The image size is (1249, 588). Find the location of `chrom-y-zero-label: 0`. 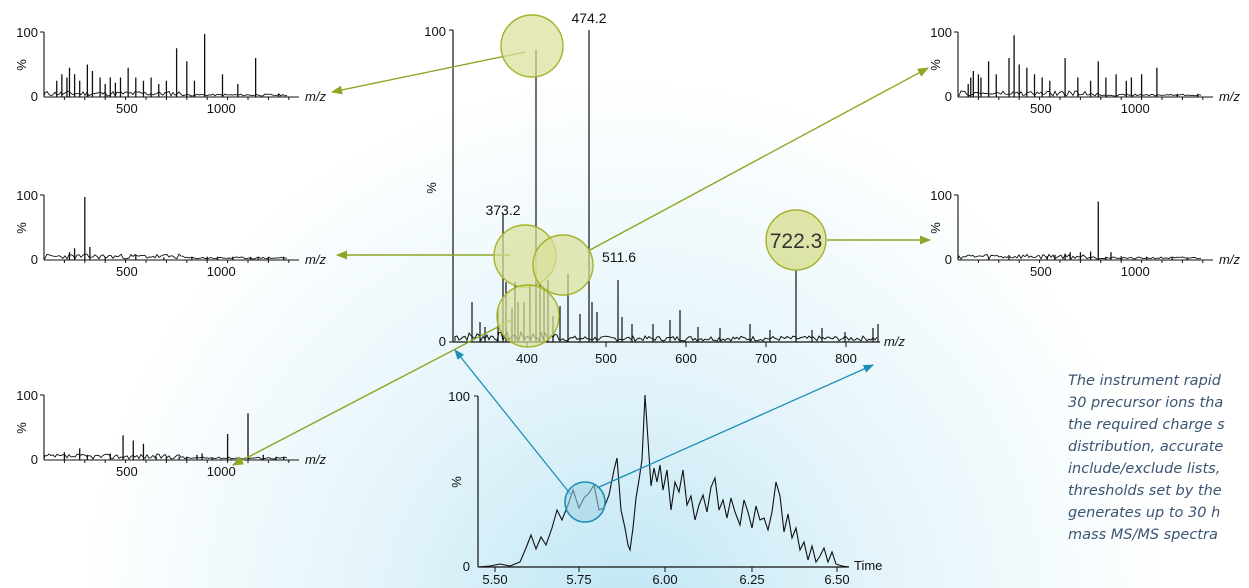

chrom-y-zero-label: 0 is located at coordinates (466, 566).